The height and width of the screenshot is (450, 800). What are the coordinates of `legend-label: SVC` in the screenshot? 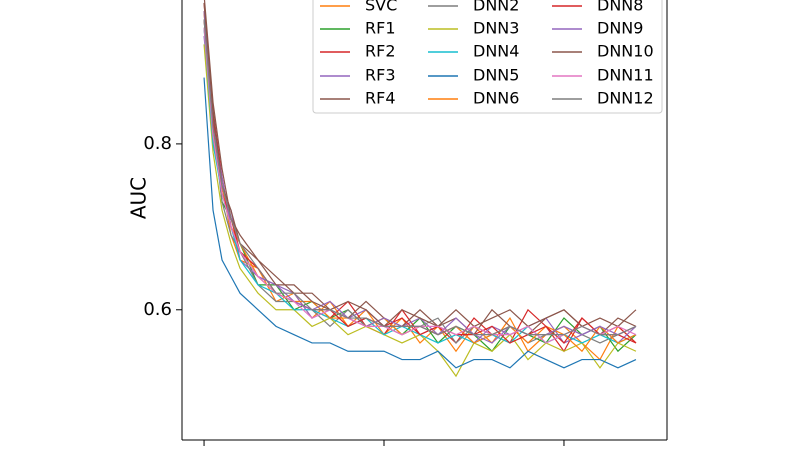 It's located at (381, 7).